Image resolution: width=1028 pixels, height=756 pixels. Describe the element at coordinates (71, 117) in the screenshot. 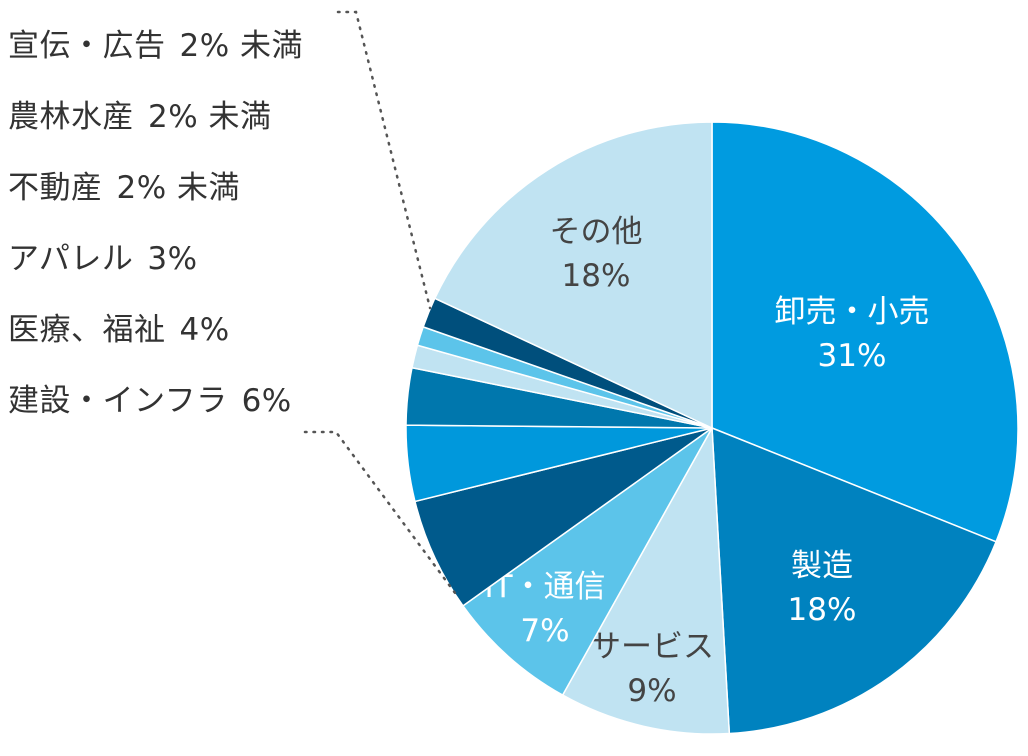

I see `side-legend-name: 農林水産` at that location.